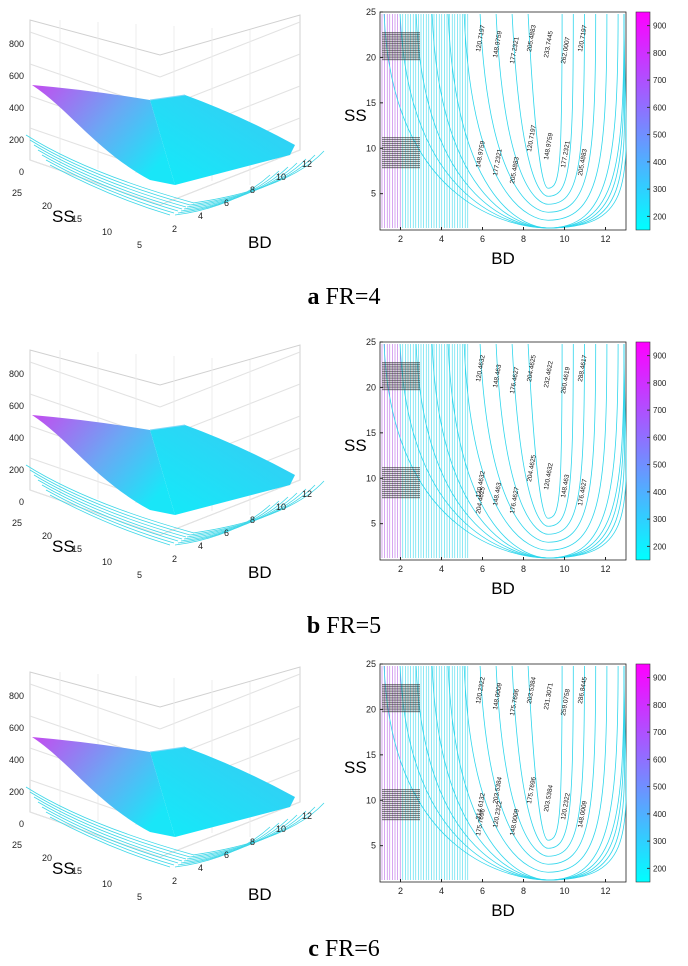  What do you see at coordinates (174, 229) in the screenshot?
I see `bd-tick-label: 2` at bounding box center [174, 229].